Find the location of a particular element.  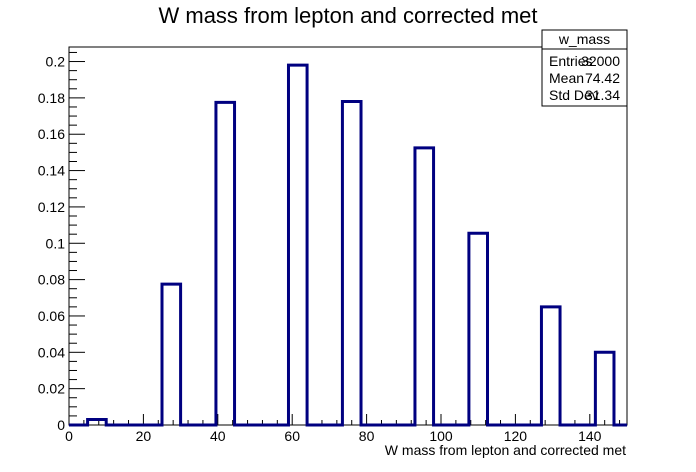

y-tick-label: 0.18 is located at coordinates (51, 98).